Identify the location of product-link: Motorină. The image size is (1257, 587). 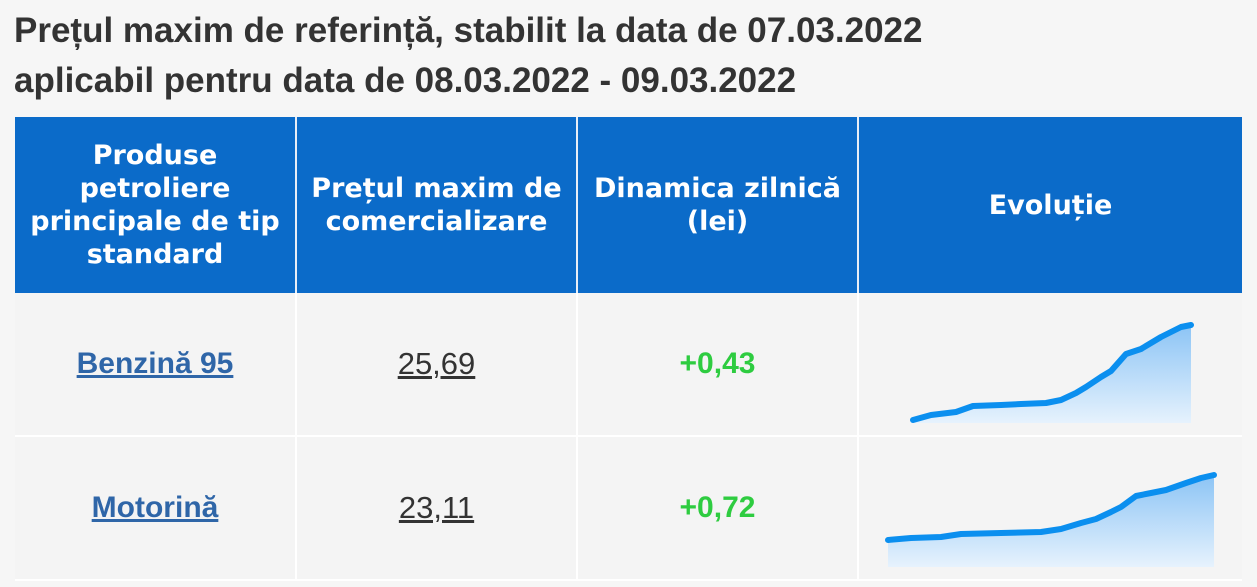
(155, 507).